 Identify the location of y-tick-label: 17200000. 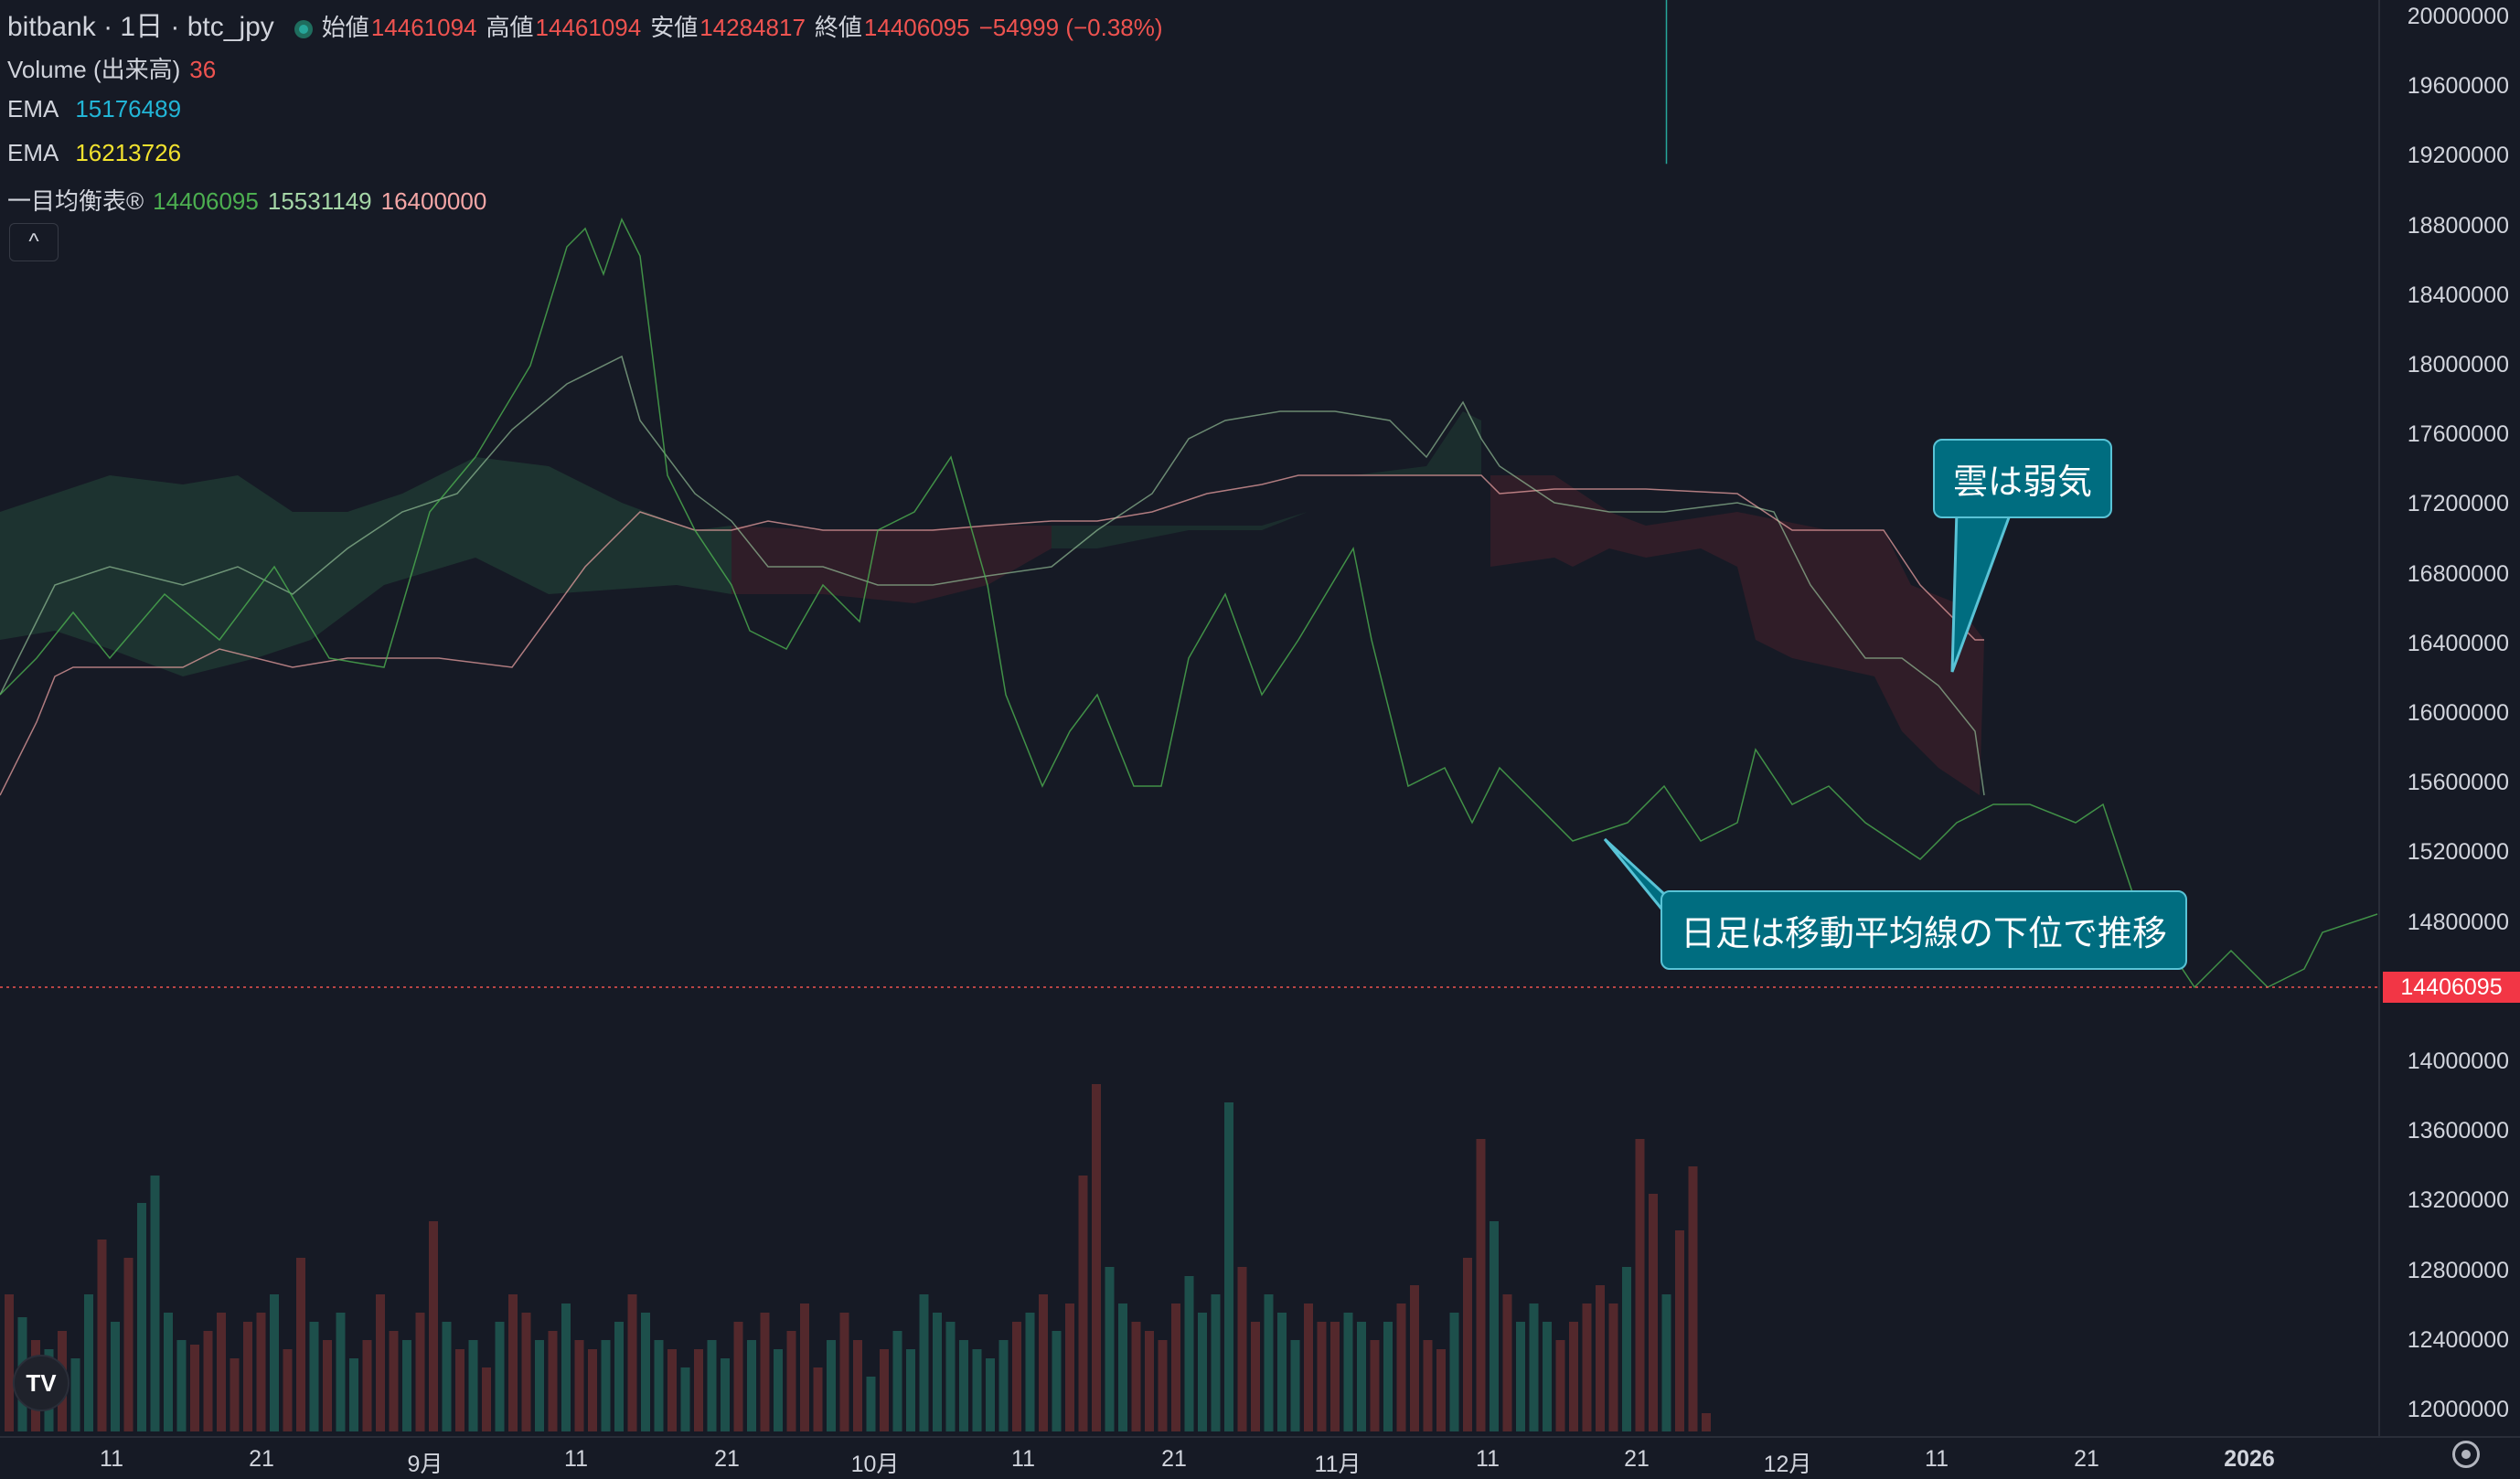
(2458, 504).